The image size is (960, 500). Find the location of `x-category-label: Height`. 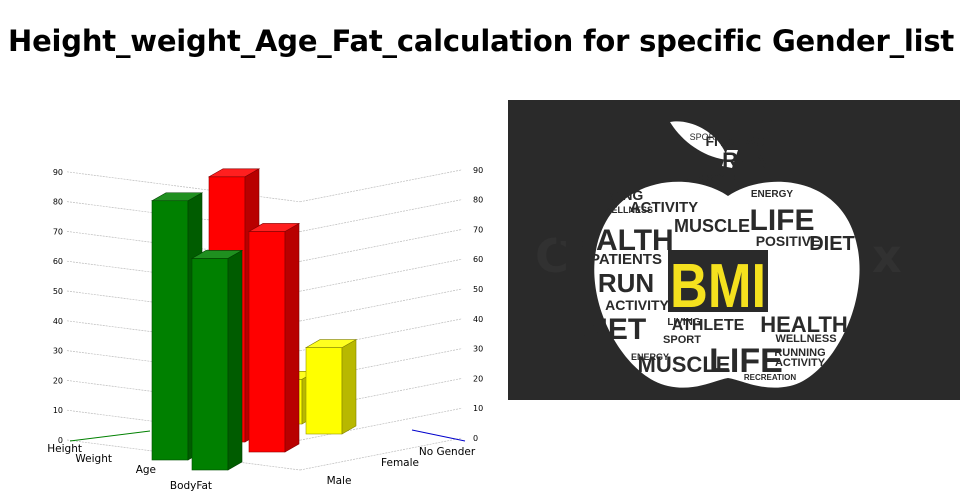

x-category-label: Height is located at coordinates (64, 449).